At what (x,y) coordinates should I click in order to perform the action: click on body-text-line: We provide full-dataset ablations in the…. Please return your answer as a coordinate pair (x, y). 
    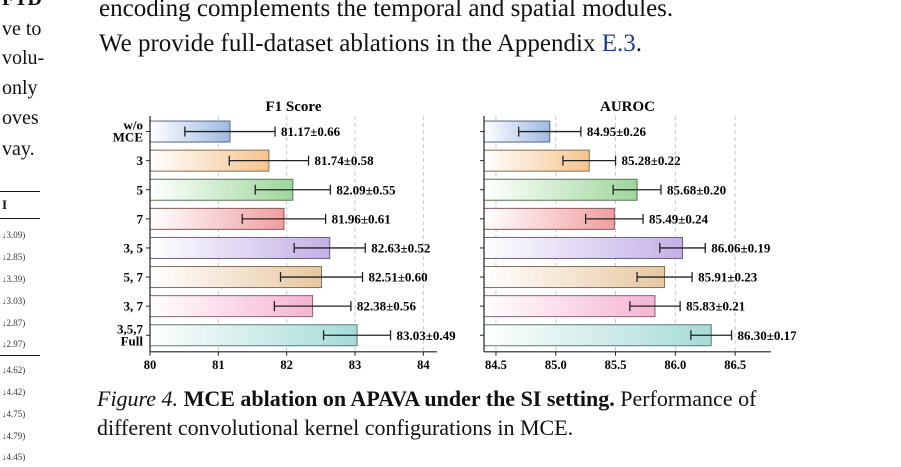
    Looking at the image, I should click on (370, 44).